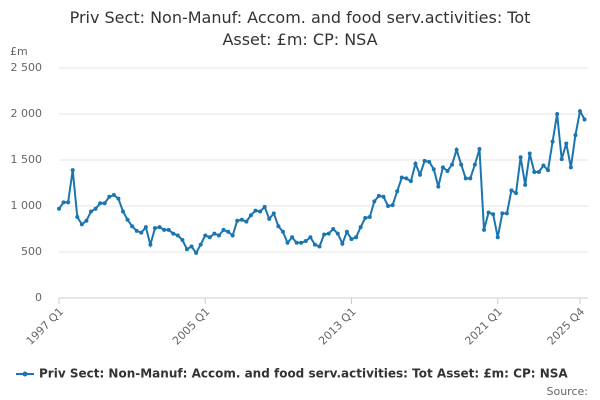 This screenshot has width=600, height=400. I want to click on y-tick-label: 500, so click(31, 251).